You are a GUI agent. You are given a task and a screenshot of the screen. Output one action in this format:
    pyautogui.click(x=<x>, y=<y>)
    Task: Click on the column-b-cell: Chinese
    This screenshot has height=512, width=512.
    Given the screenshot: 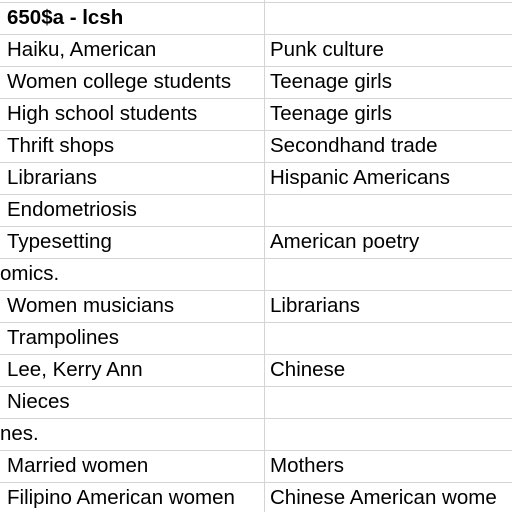 What is the action you would take?
    pyautogui.click(x=308, y=369)
    